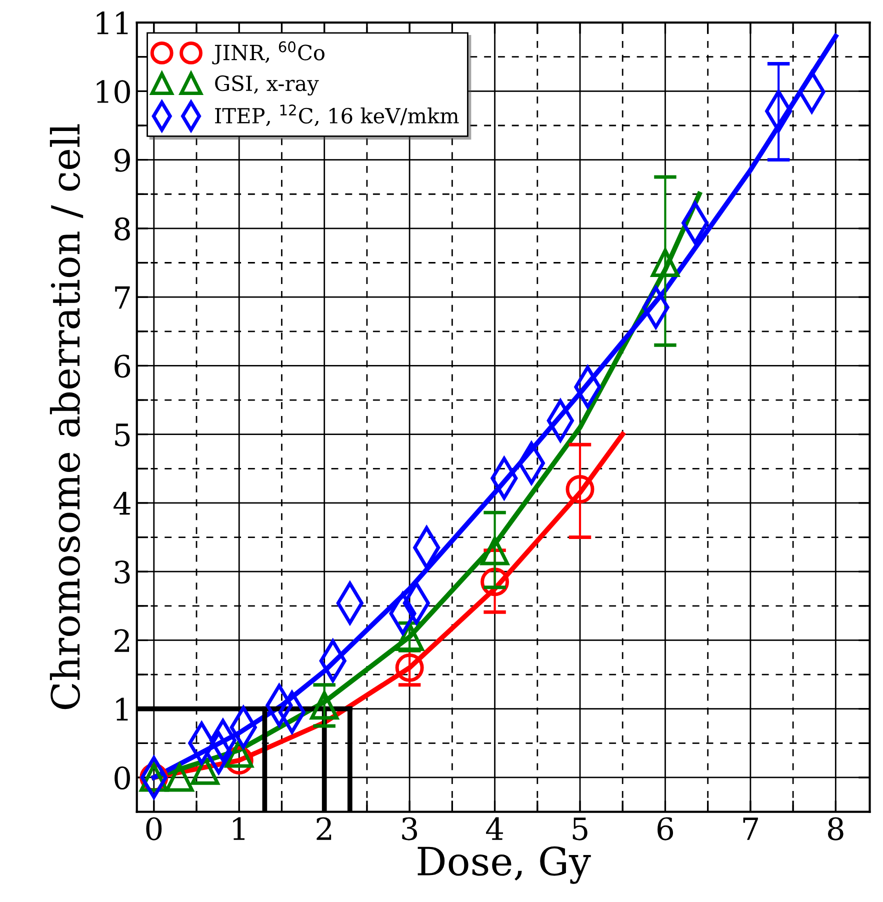  What do you see at coordinates (268, 52) in the screenshot?
I see `legend-label: JINR, $^{60}$Co` at bounding box center [268, 52].